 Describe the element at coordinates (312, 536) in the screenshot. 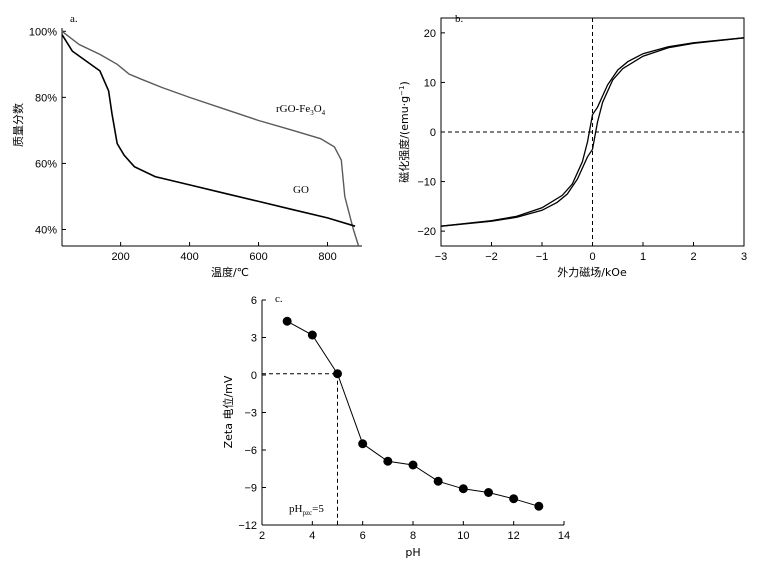

I see `panel-c-x-tick-label: 4` at that location.